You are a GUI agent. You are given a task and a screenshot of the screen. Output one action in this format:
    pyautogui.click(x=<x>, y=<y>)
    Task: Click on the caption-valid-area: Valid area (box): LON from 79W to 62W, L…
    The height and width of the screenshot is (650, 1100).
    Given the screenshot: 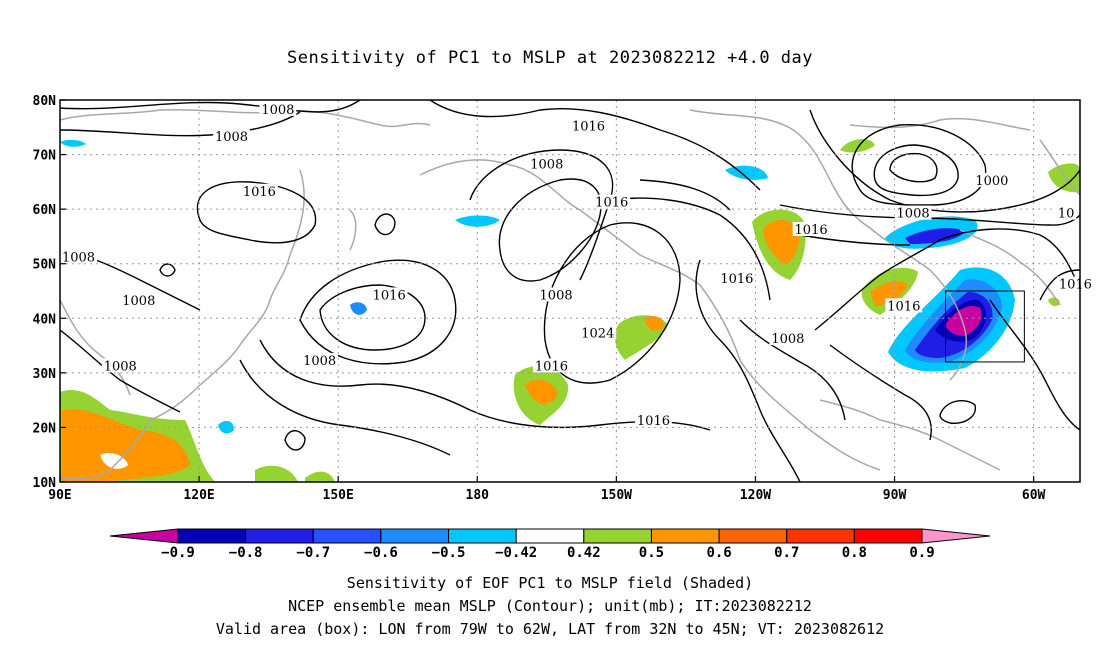 What is the action you would take?
    pyautogui.click(x=550, y=629)
    